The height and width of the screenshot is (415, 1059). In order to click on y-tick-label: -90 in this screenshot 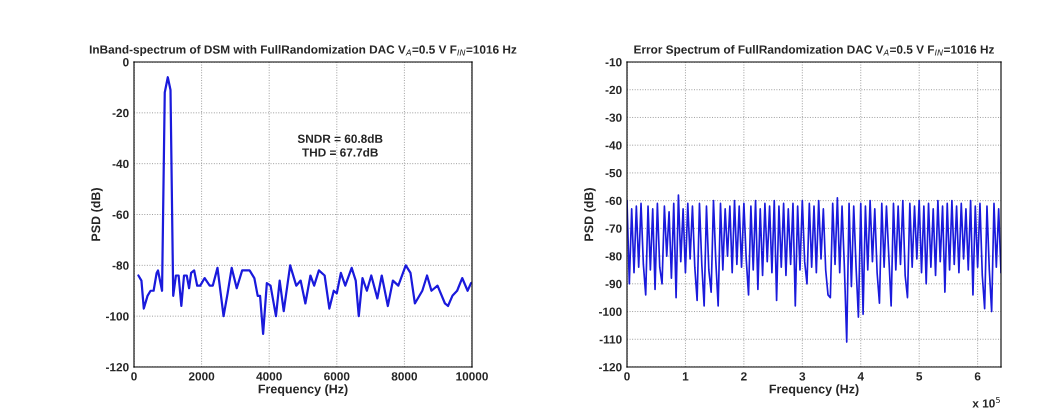, I will do `click(613, 284)`.